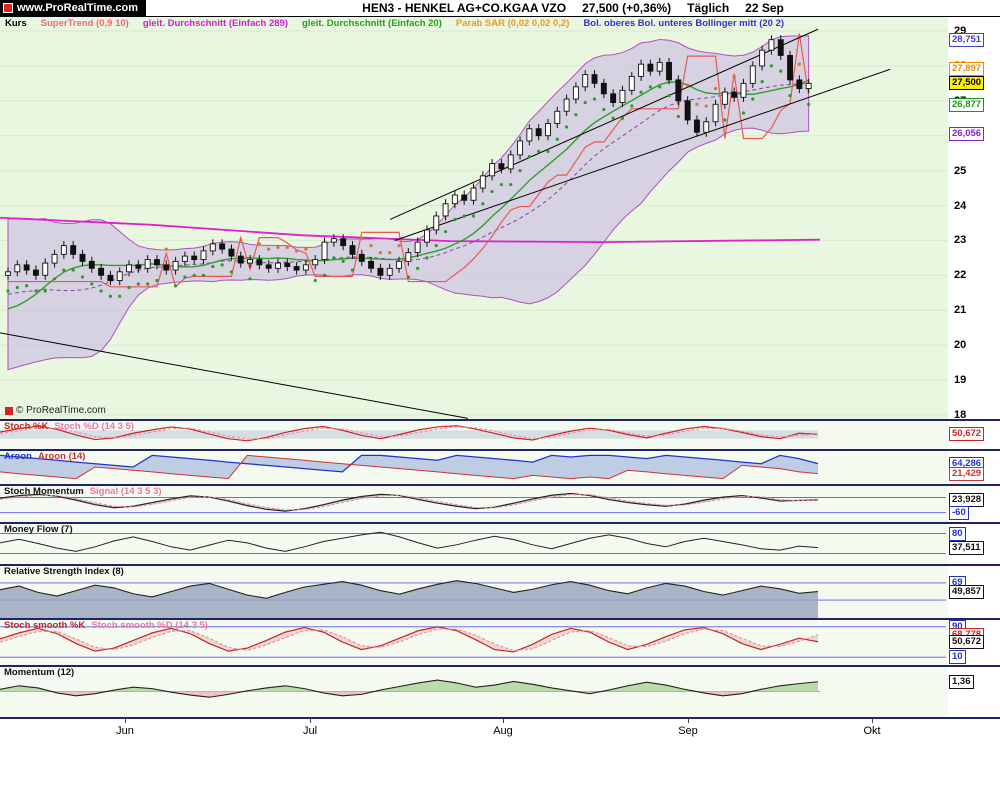 This screenshot has width=1000, height=800. What do you see at coordinates (764, 8) in the screenshot?
I see `date-label: 22 Sep` at bounding box center [764, 8].